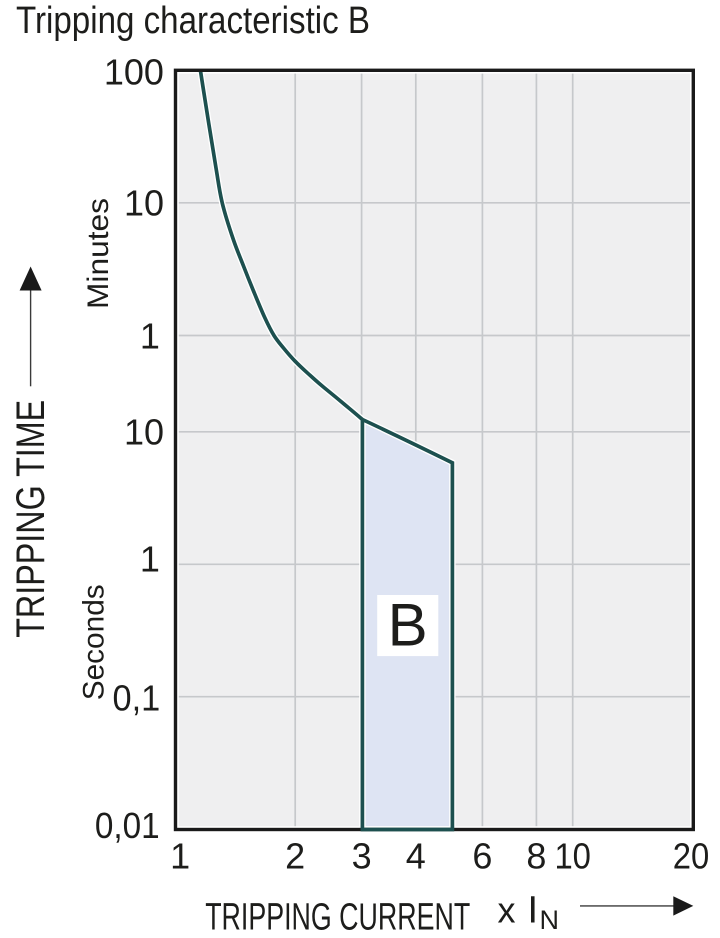  What do you see at coordinates (416, 855) in the screenshot?
I see `svg-text: 4` at bounding box center [416, 855].